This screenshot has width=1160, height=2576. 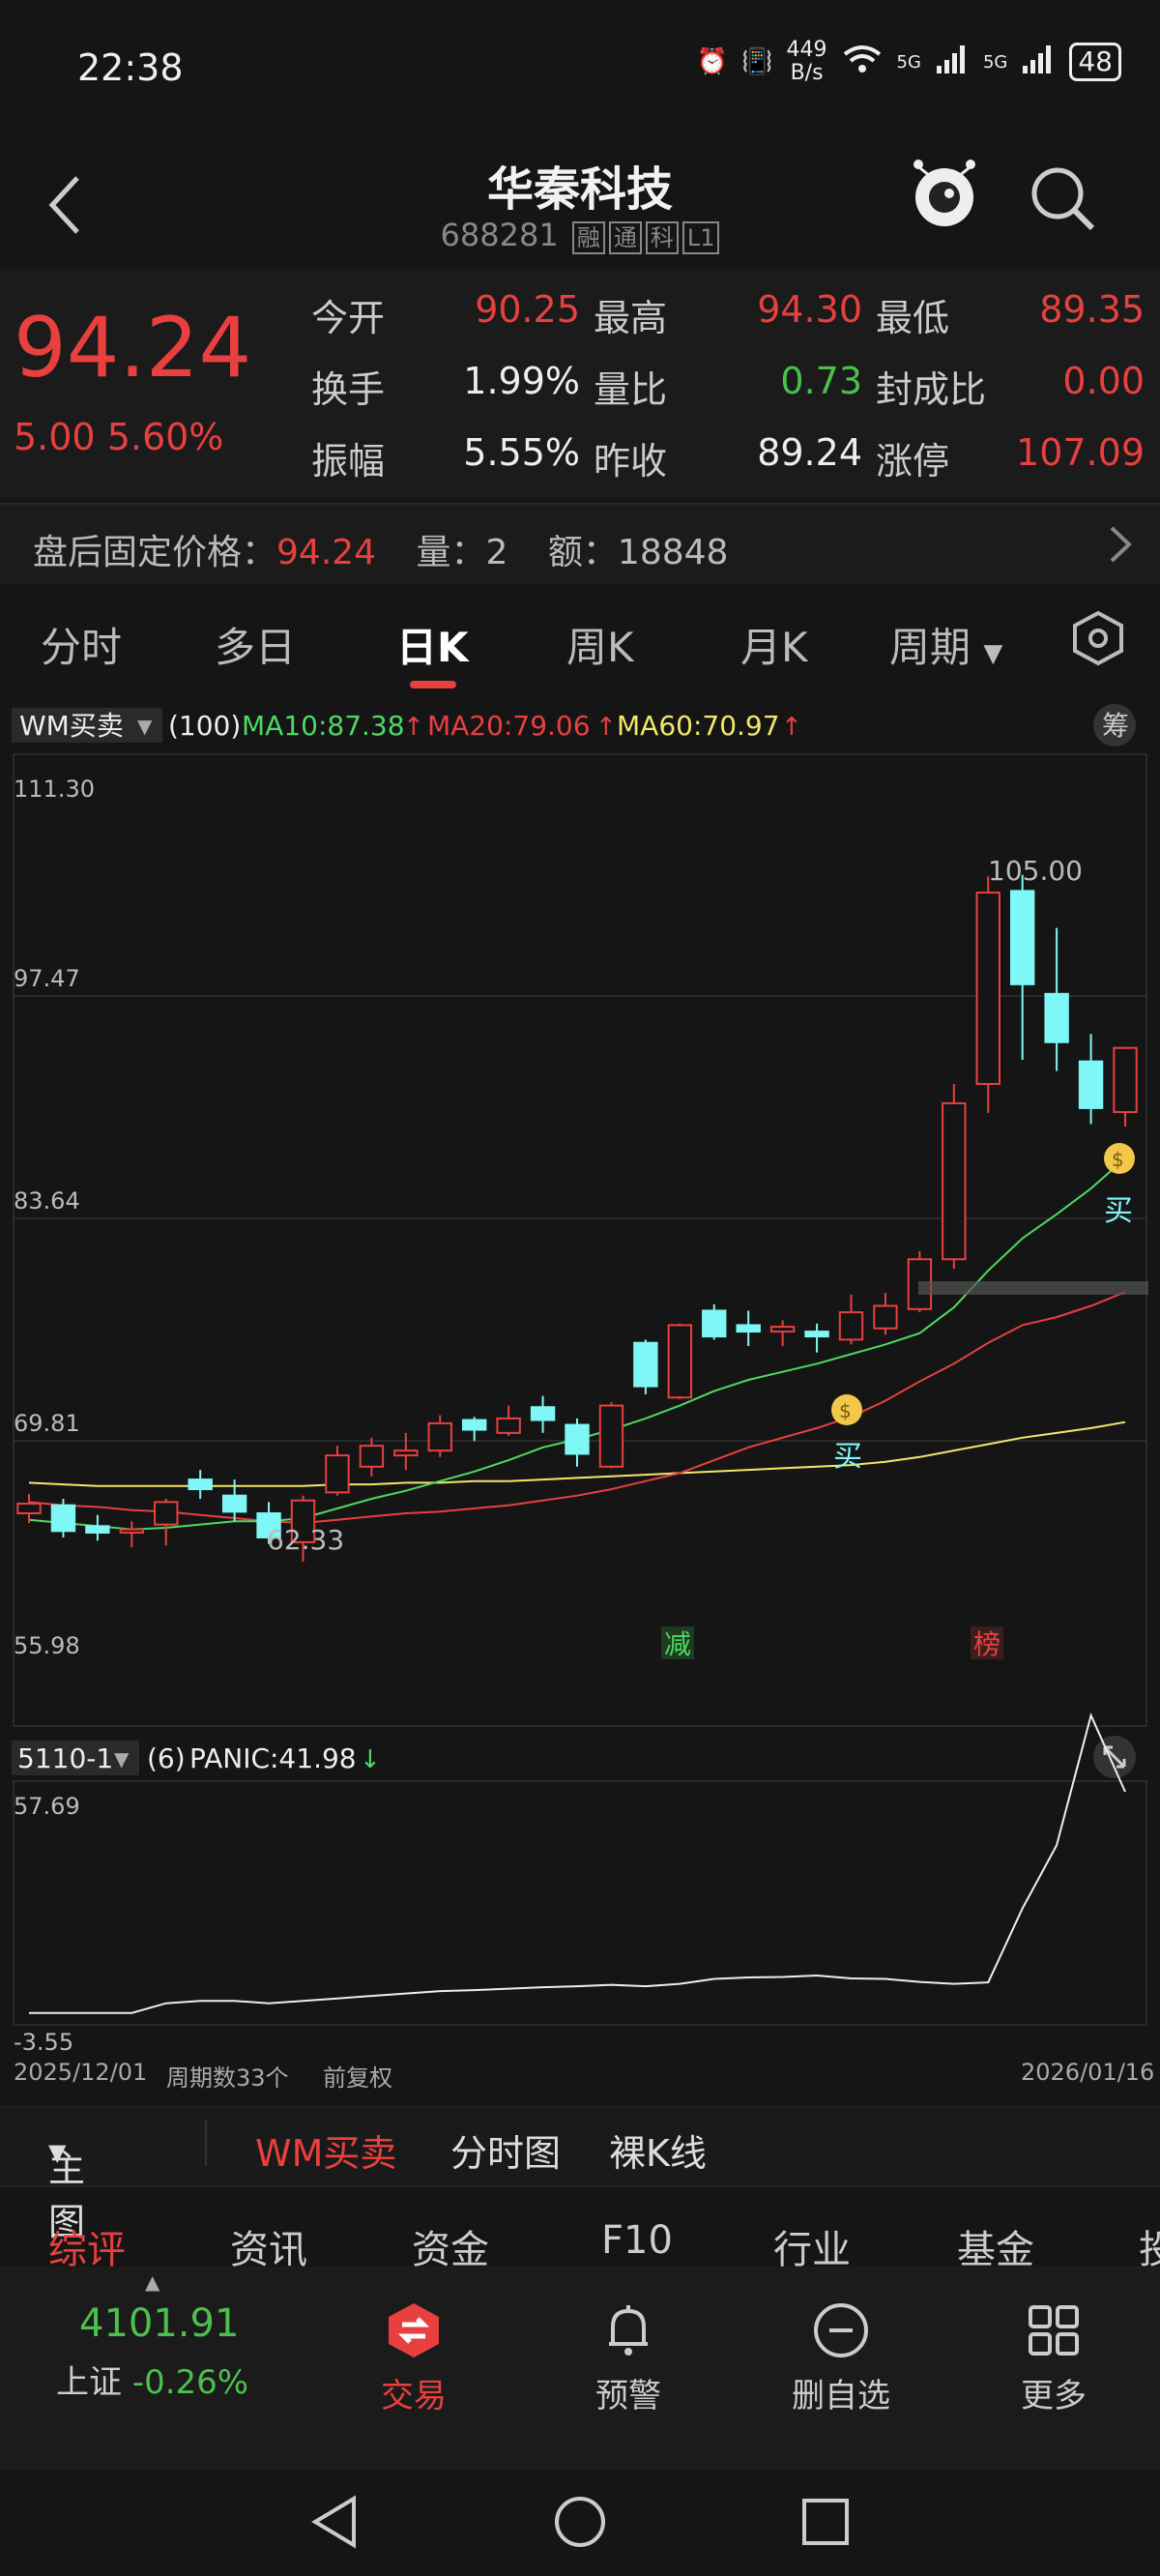 I want to click on ma60-label: MA60:70.97, so click(x=698, y=726).